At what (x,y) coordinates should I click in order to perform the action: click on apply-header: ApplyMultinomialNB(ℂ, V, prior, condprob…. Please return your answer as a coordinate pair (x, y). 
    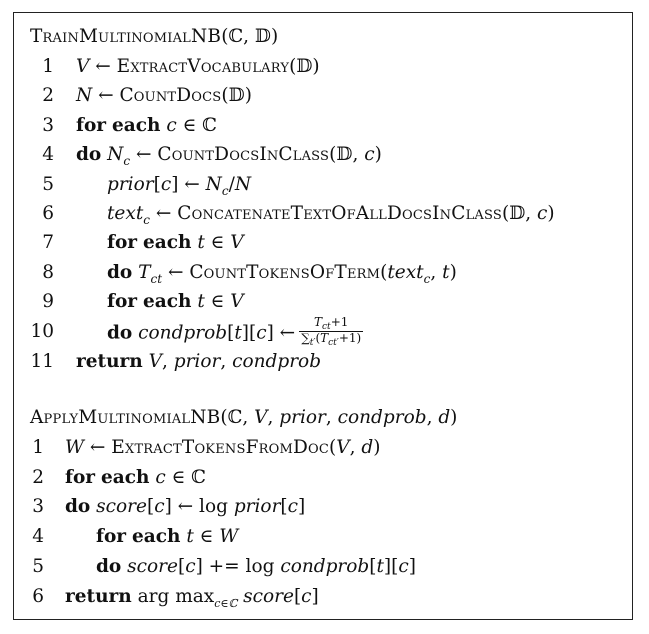
    Looking at the image, I should click on (244, 417).